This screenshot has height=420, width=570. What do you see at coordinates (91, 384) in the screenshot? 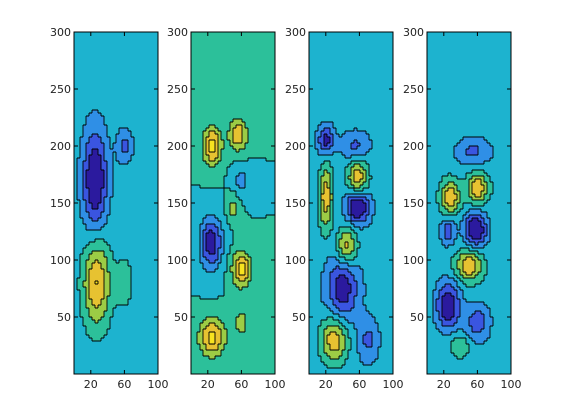
I see `x-tick-label: 20` at bounding box center [91, 384].